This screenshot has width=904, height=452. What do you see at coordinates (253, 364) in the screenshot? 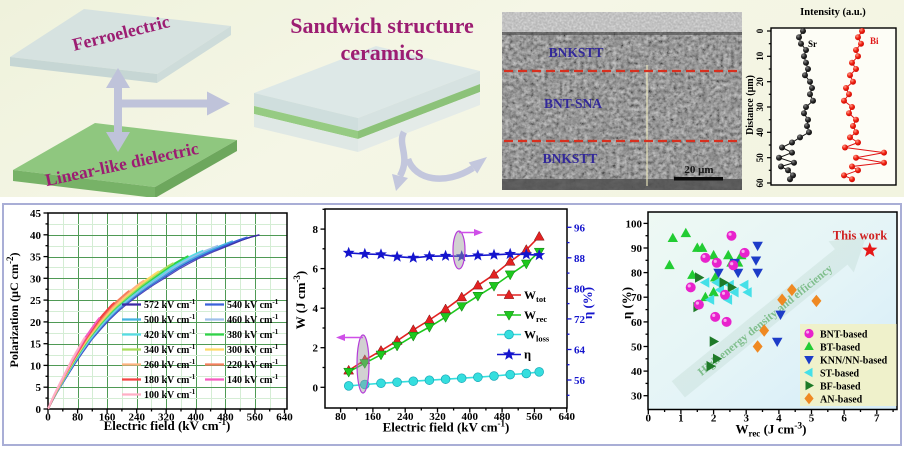
I see `svg-text: 220 kV cm-1` at bounding box center [253, 364].